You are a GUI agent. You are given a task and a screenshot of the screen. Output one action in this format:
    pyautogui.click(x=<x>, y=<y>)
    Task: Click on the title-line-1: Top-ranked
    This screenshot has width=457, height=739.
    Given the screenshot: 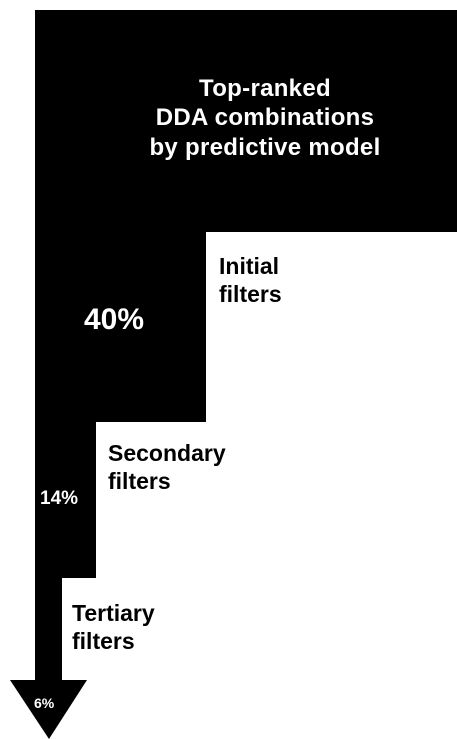 What is the action you would take?
    pyautogui.click(x=265, y=88)
    